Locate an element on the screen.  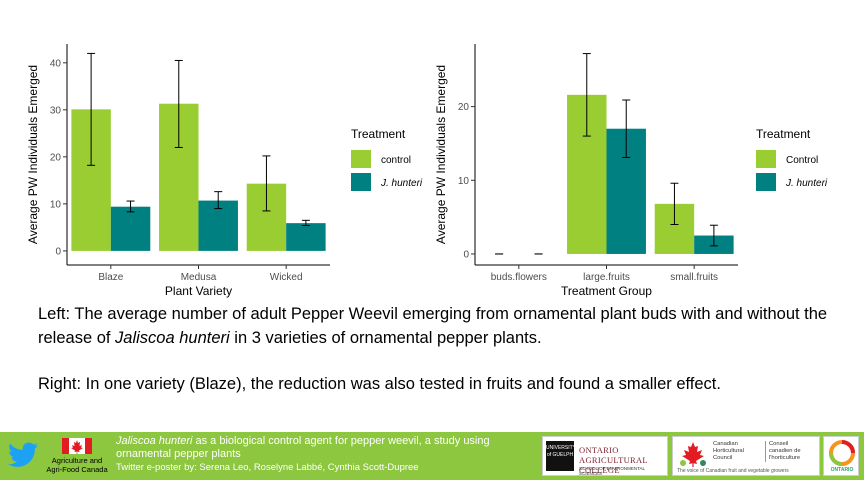
chc-name-fr: Conseil canadien de l'horticulture is located at coordinates (783, 451).